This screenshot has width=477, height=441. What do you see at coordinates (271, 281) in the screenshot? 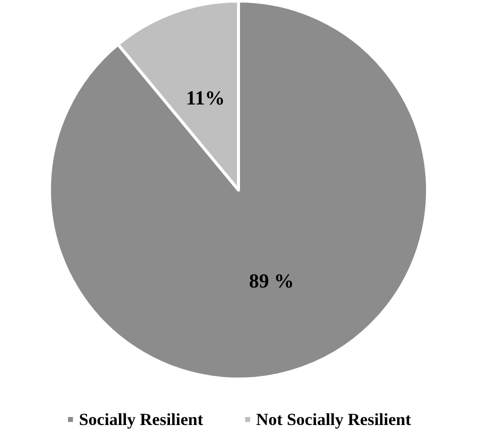
I see `data-label: 89 %` at bounding box center [271, 281].